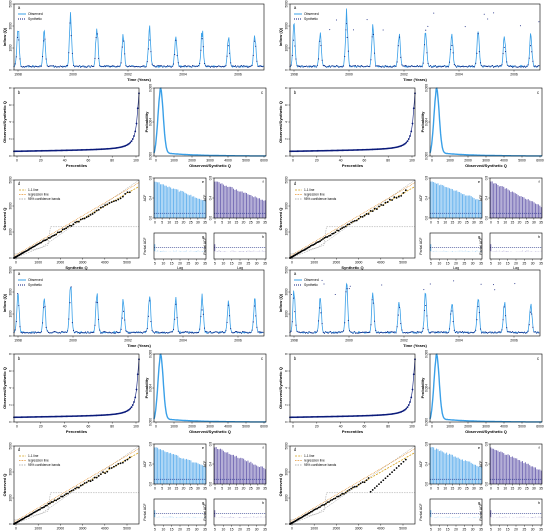 Image resolution: width=550 pixels, height=531 pixels. Describe the element at coordinates (150, 422) in the screenshot. I see `panel-c-y-tick-label: 0.000` at that location.